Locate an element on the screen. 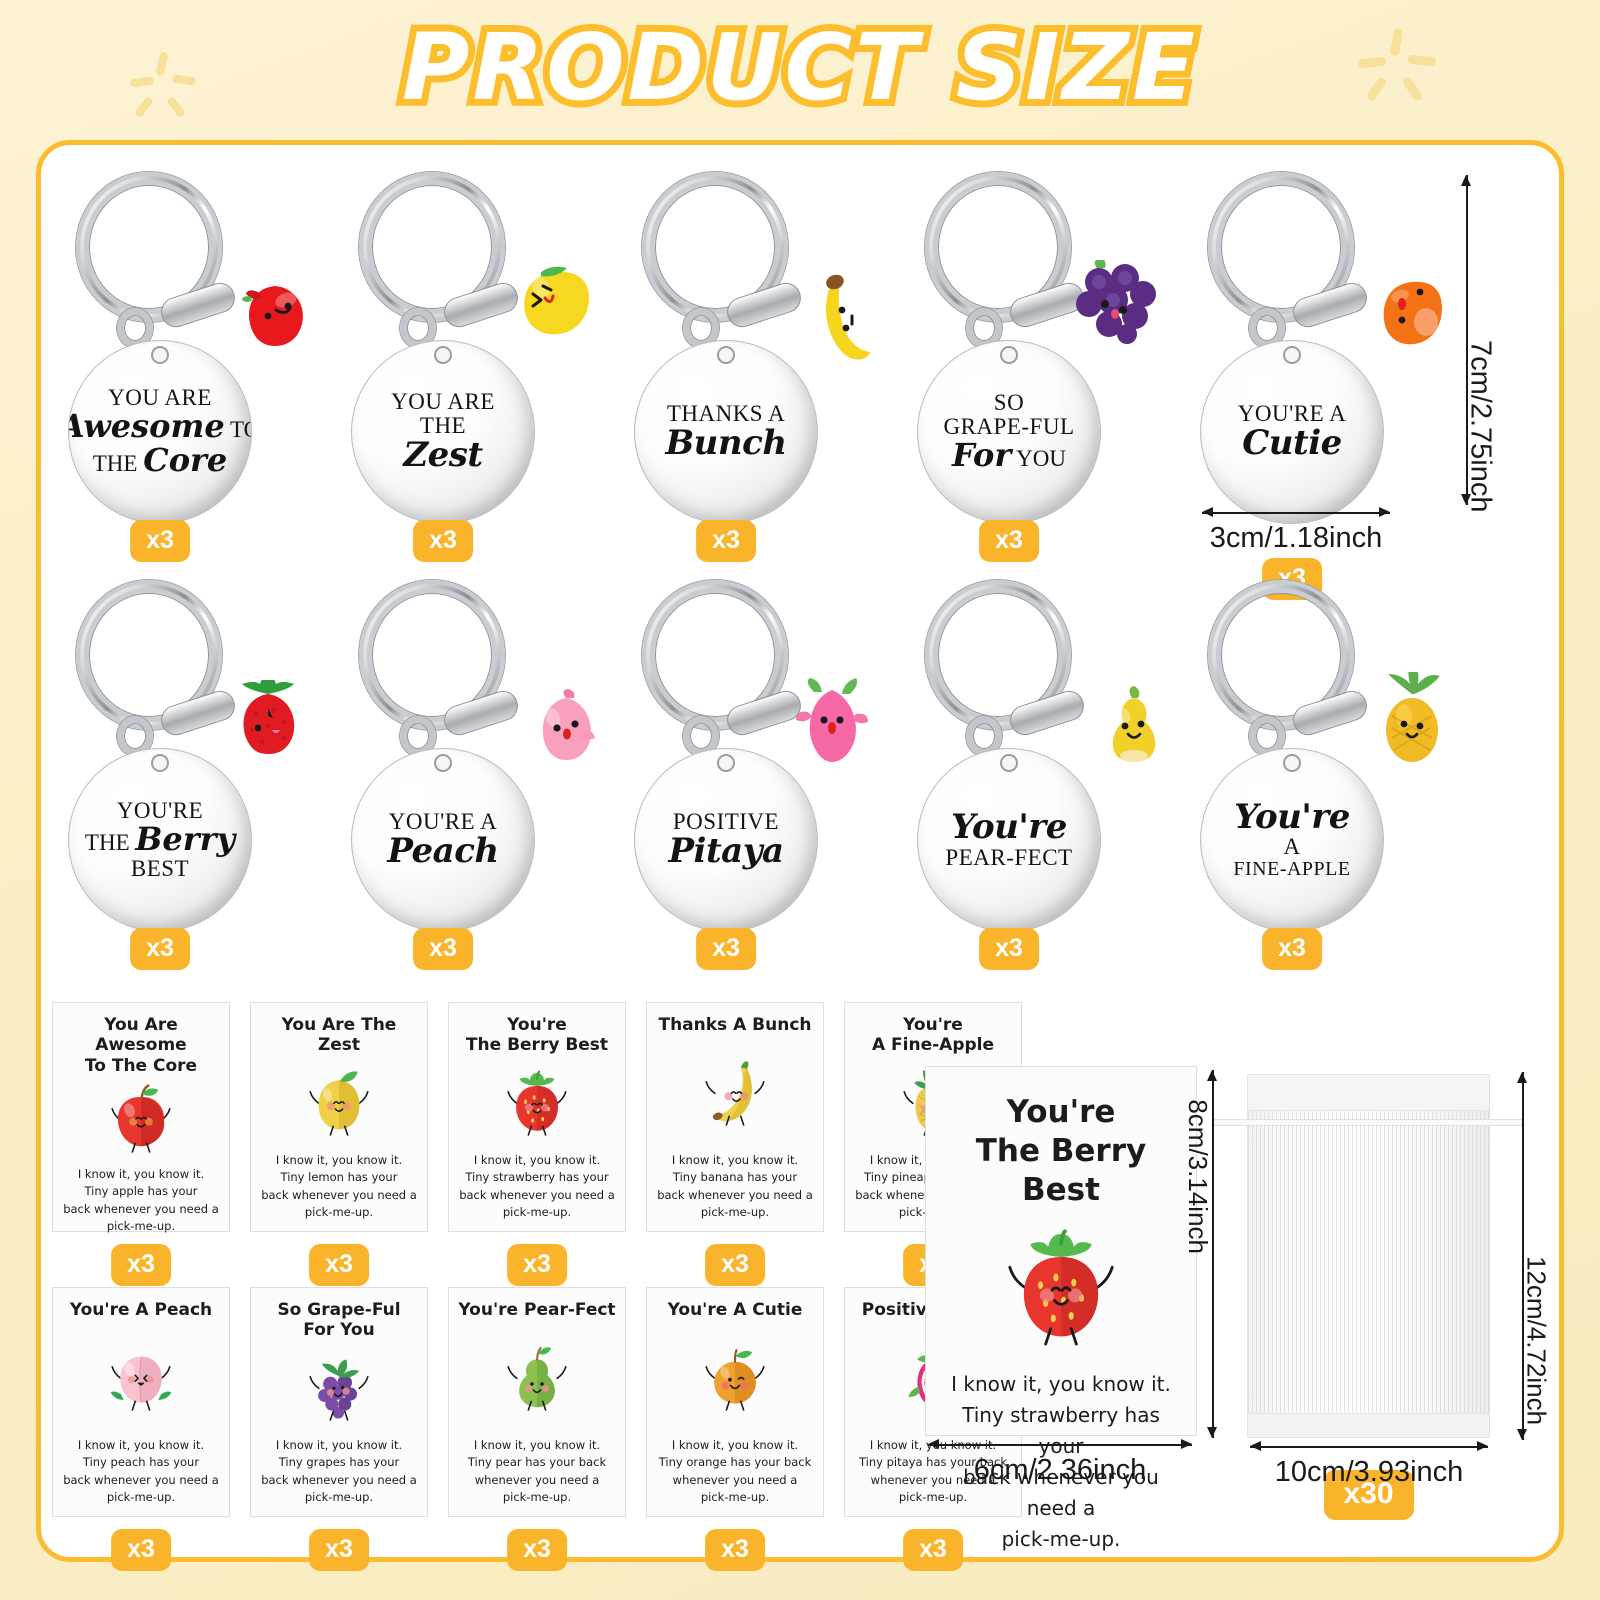 The width and height of the screenshot is (1600, 1600). lemon-charm is located at coordinates (554, 301).